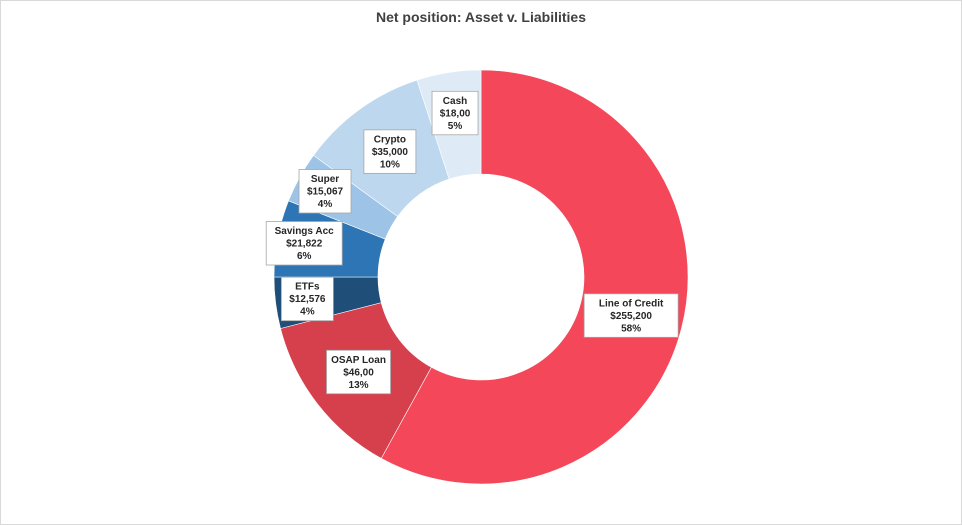 The image size is (962, 525). I want to click on data-label-name: ETFs, so click(307, 287).